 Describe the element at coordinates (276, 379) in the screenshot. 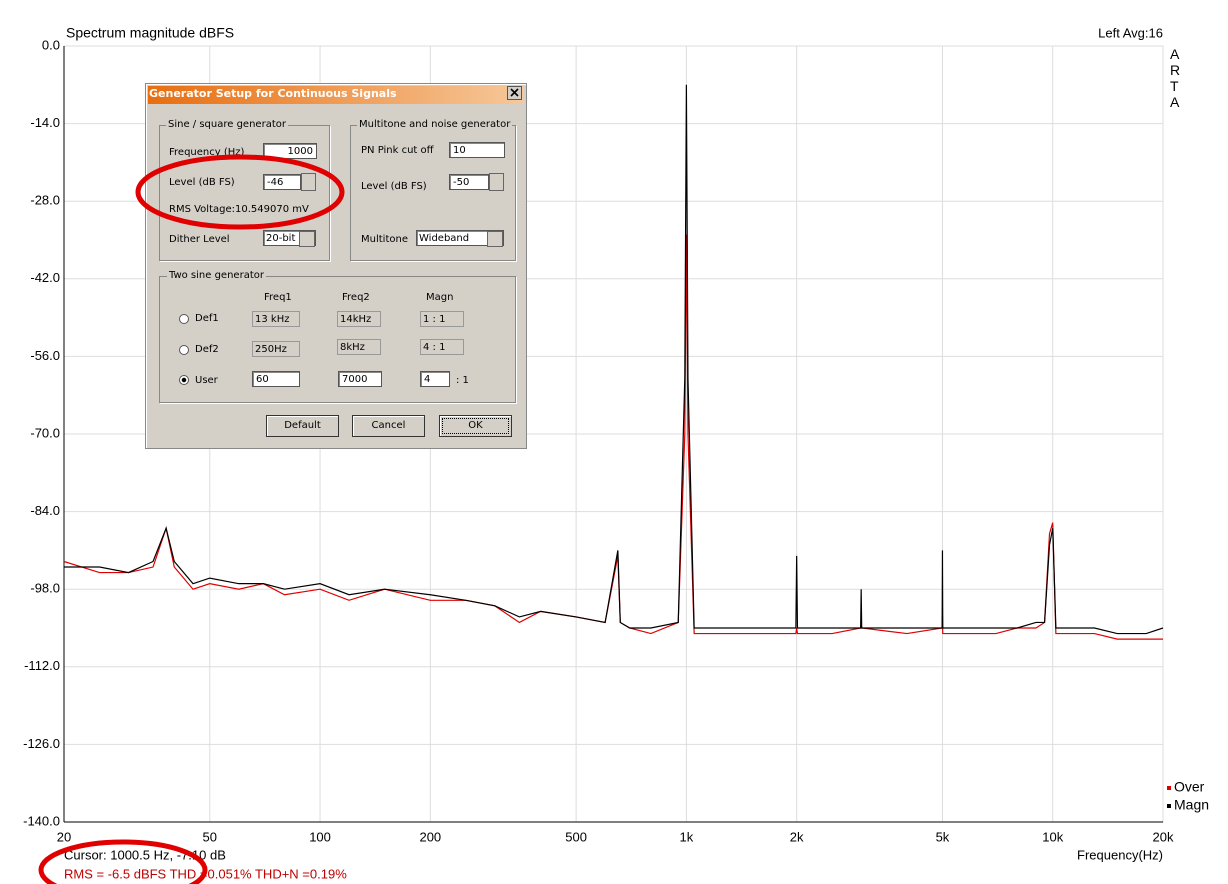

I see `field: 60` at that location.